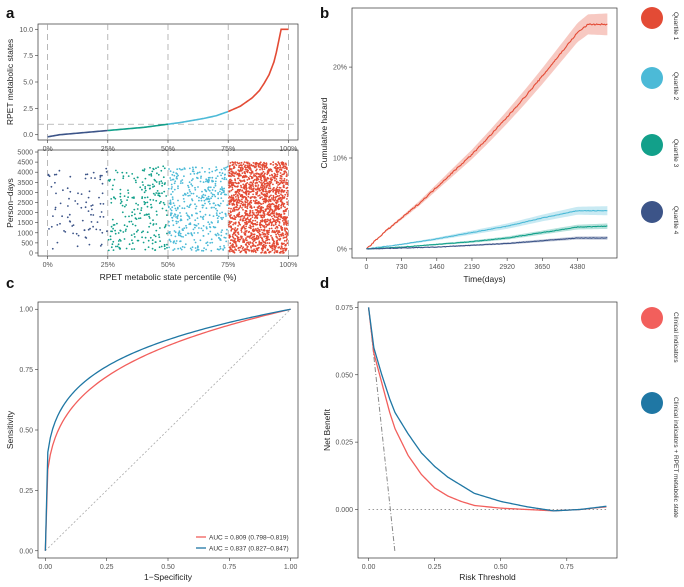  I want to click on b-xtick-label-6: 4380, so click(578, 267).